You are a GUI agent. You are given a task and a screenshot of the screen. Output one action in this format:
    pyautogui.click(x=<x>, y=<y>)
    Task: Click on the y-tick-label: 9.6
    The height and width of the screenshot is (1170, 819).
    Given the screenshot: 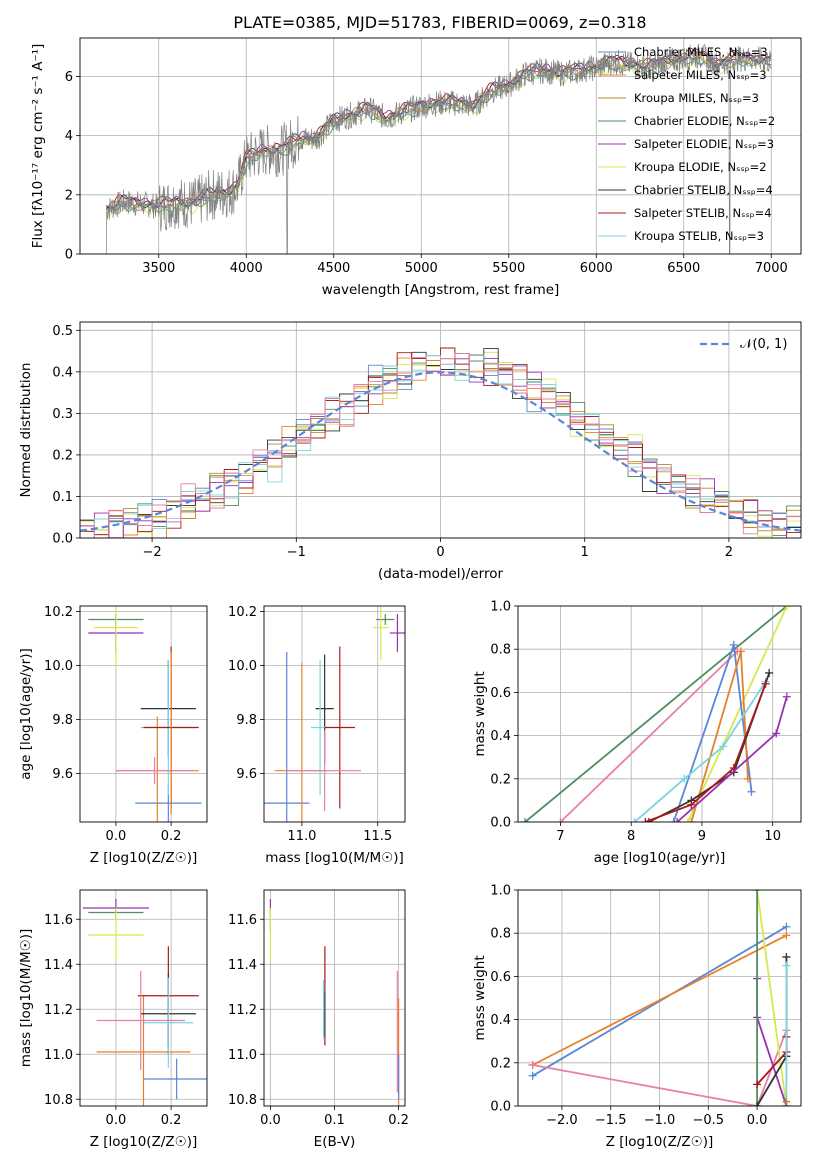 What is the action you would take?
    pyautogui.click(x=62, y=774)
    